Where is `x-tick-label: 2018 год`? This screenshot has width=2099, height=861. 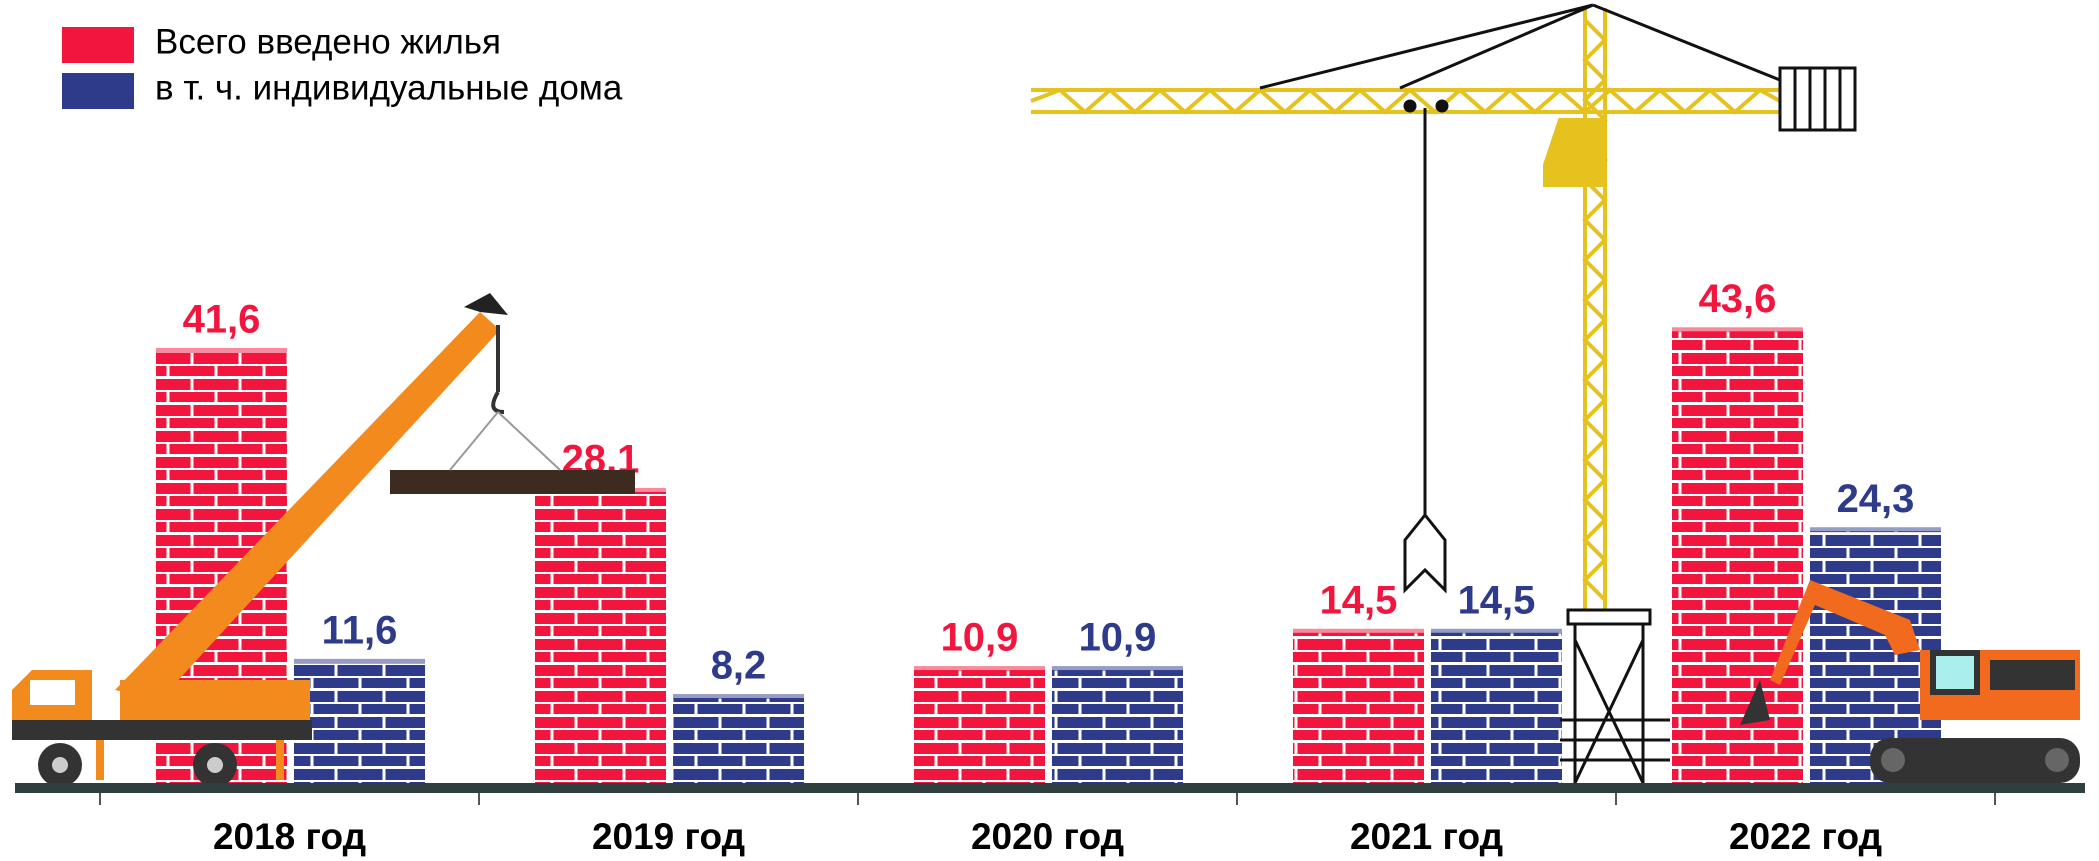
x-tick-label: 2018 год is located at coordinates (289, 836).